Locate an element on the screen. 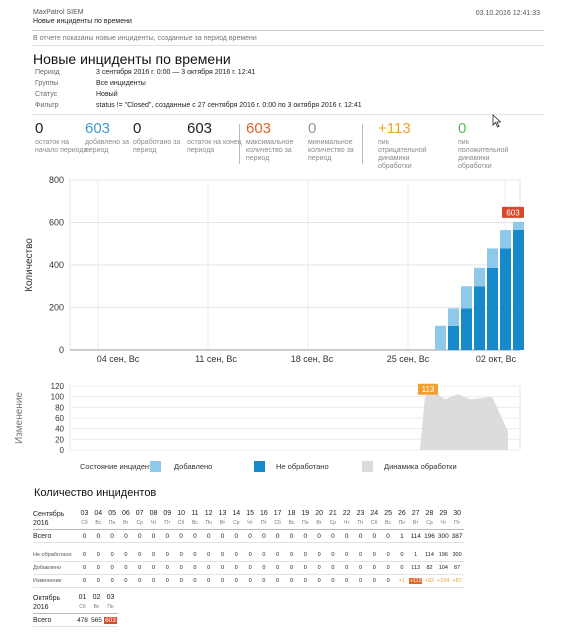  x-tick-label: 11 сен, Вс is located at coordinates (216, 359).